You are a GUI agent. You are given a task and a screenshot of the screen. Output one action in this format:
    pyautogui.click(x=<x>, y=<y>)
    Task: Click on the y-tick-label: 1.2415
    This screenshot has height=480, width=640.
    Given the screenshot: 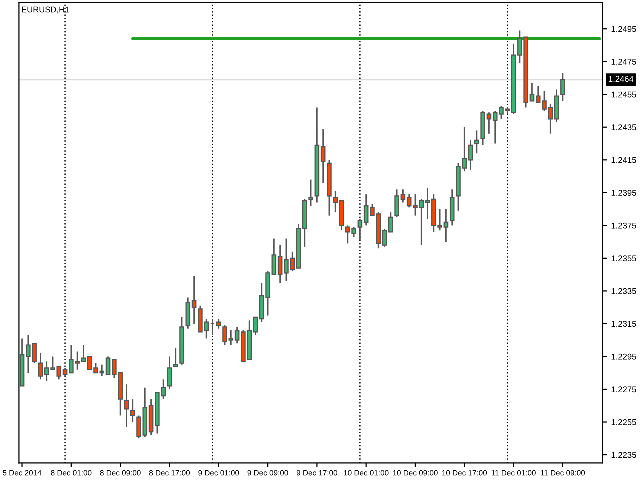 What is the action you would take?
    pyautogui.click(x=624, y=160)
    